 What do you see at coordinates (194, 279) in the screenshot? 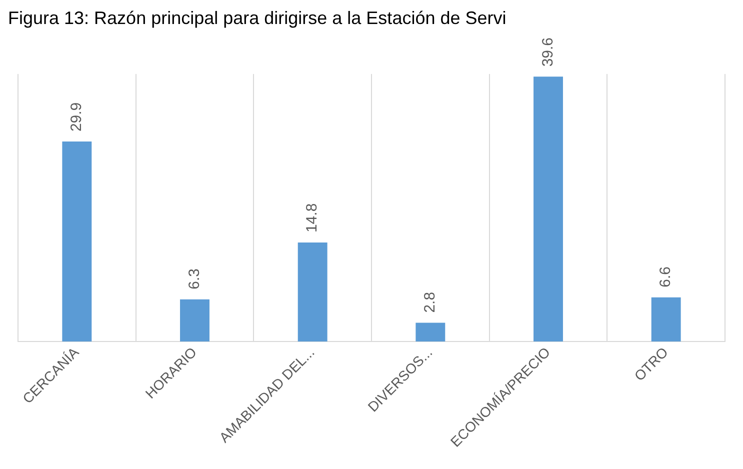
I see `data-label: 6.3` at bounding box center [194, 279].